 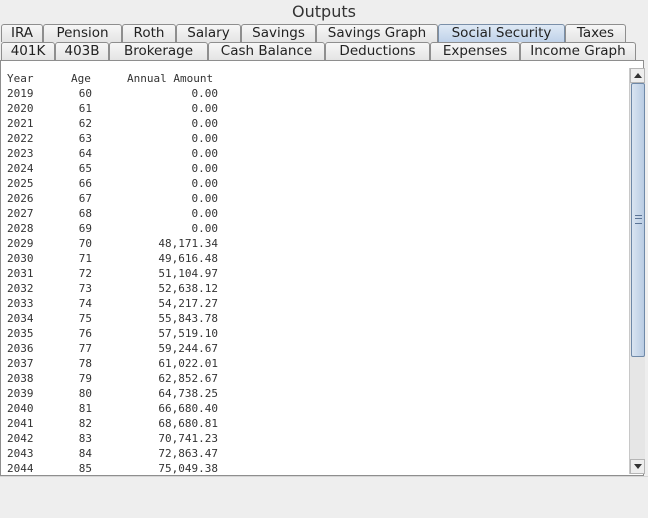 What do you see at coordinates (149, 33) in the screenshot?
I see `tab-roth: Roth` at bounding box center [149, 33].